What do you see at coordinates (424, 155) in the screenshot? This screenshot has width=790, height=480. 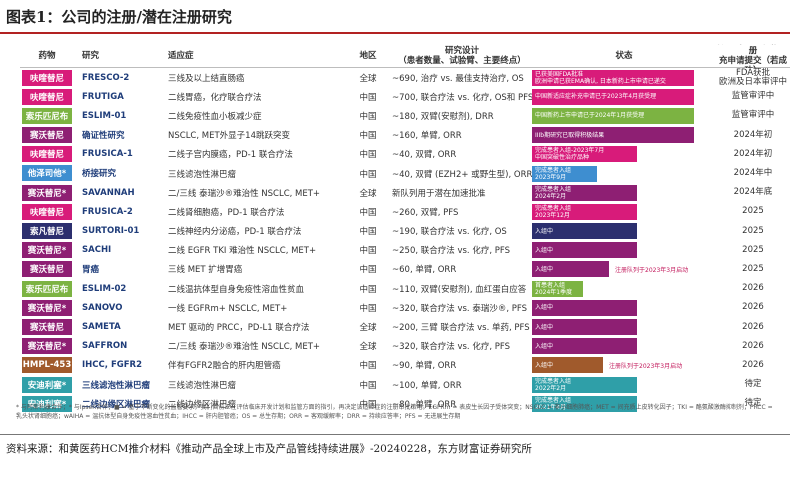 I see `study-design: ~40, 双臂, ORR` at bounding box center [424, 155].